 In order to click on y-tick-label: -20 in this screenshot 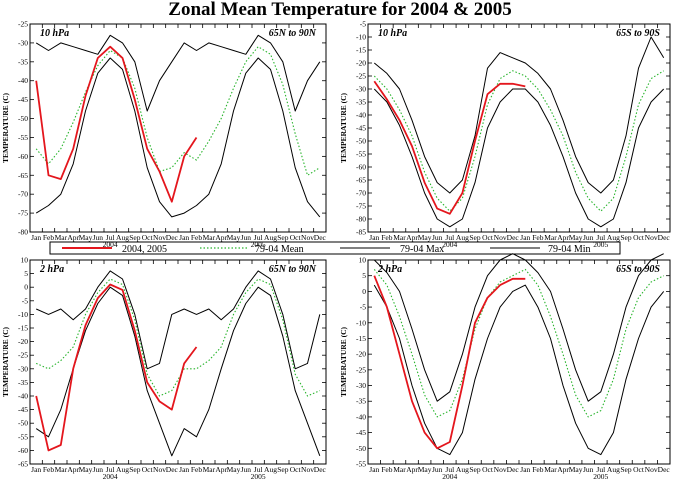, I will do `click(361, 63)`.